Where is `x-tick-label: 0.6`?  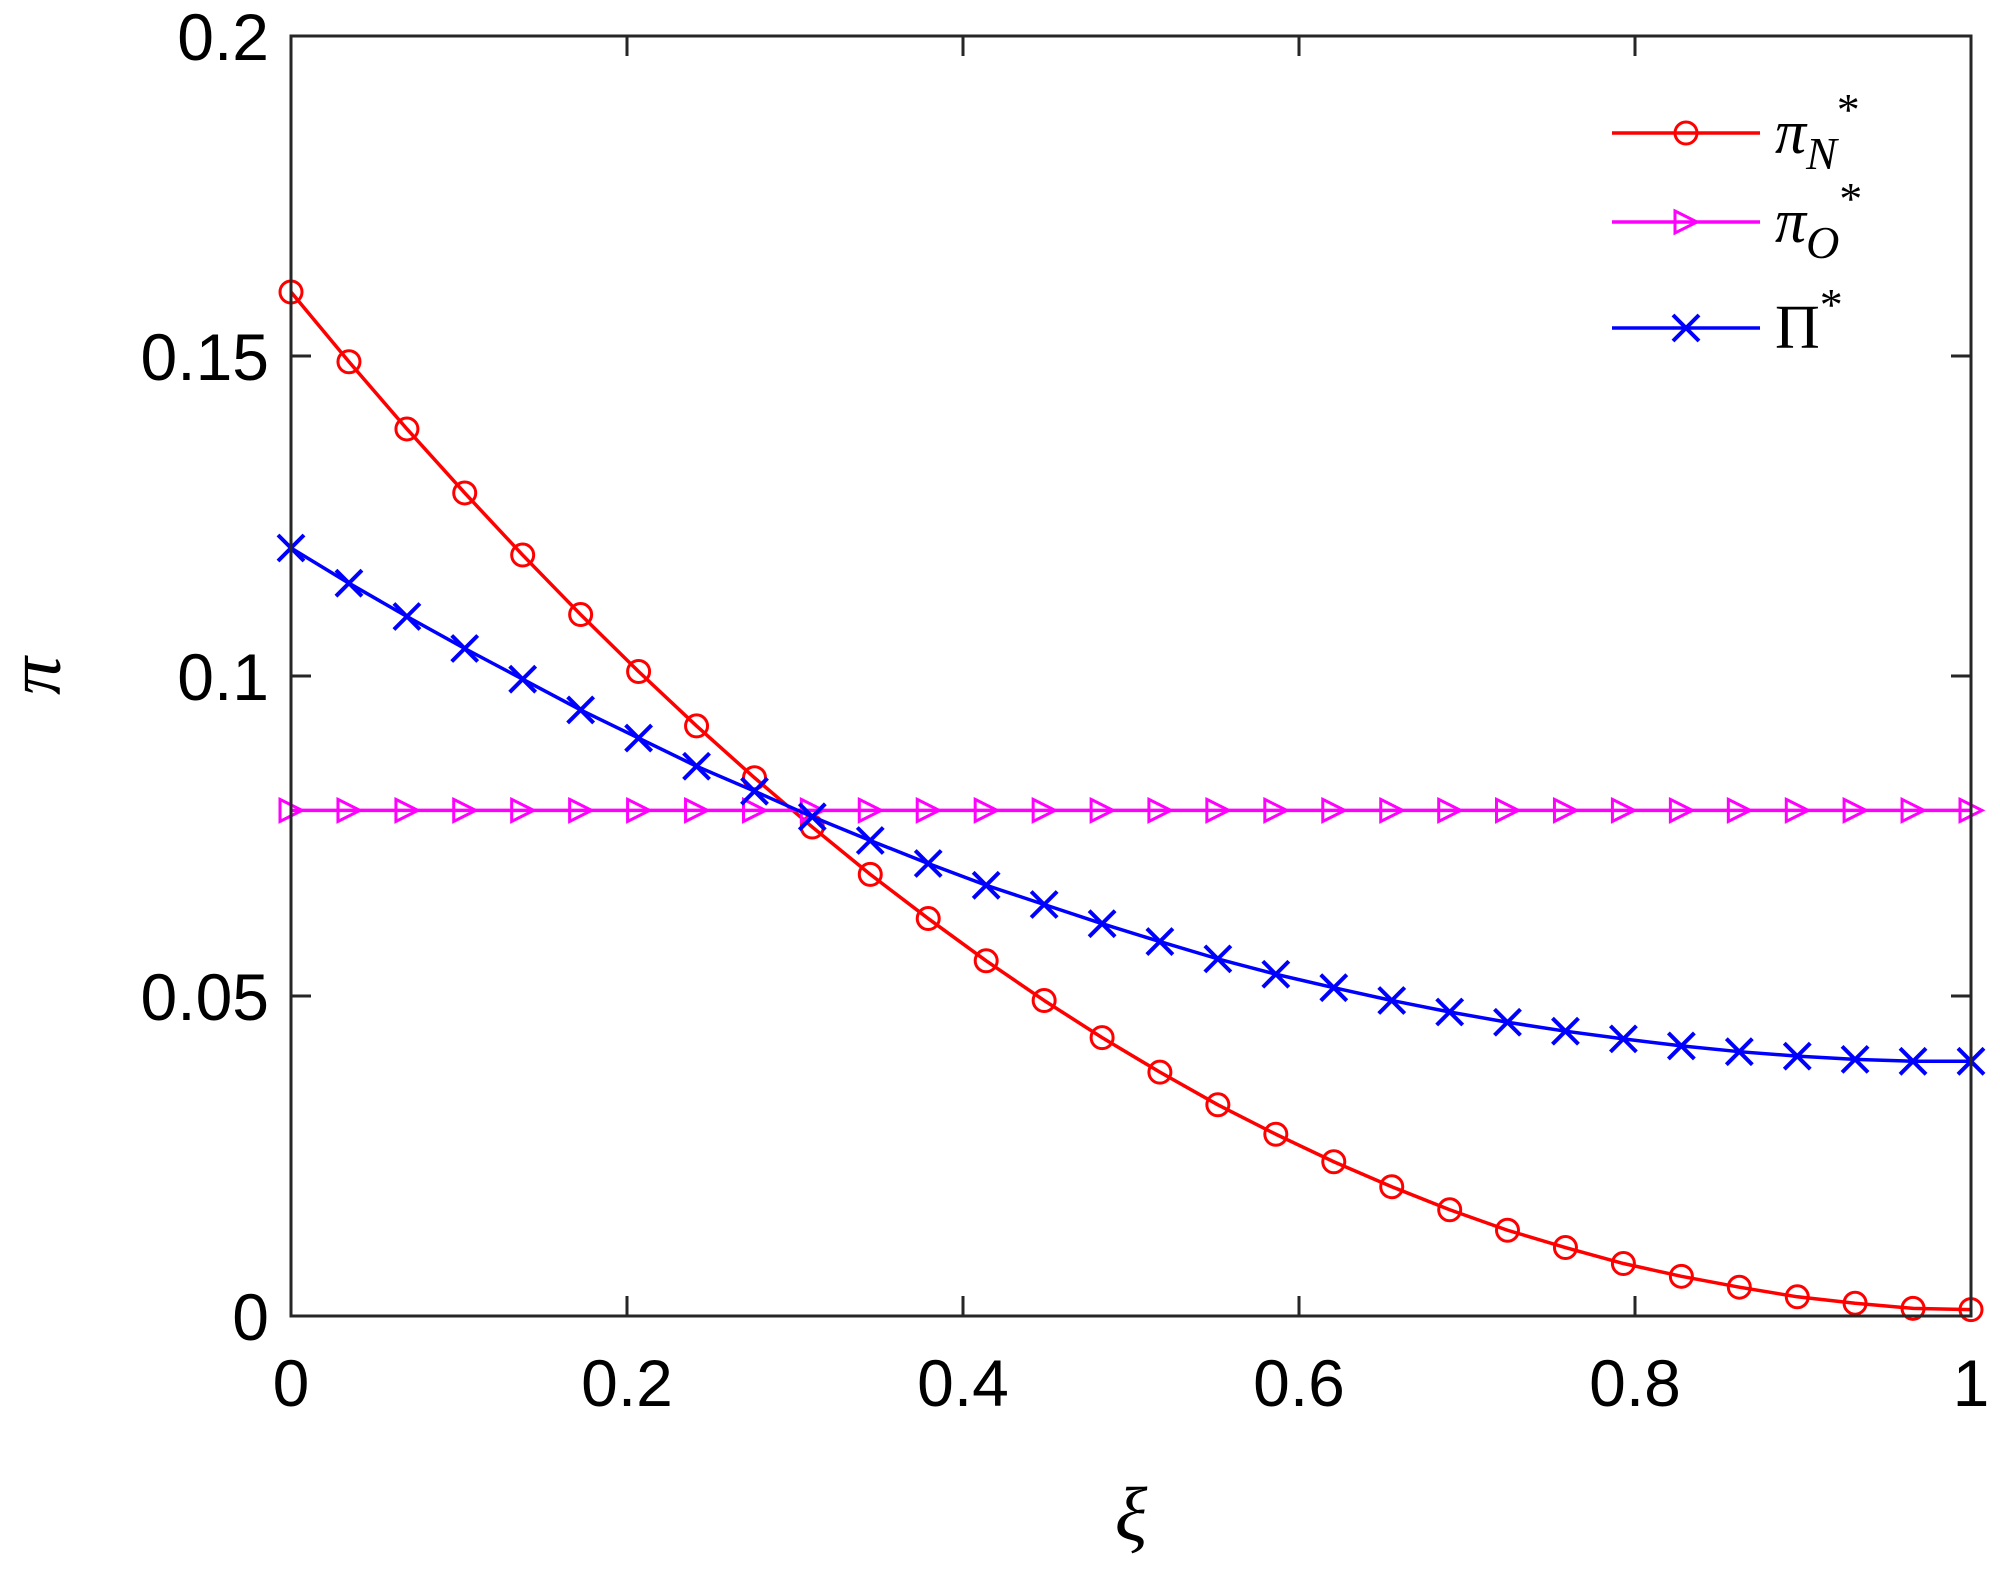 x-tick-label: 0.6 is located at coordinates (1299, 1383).